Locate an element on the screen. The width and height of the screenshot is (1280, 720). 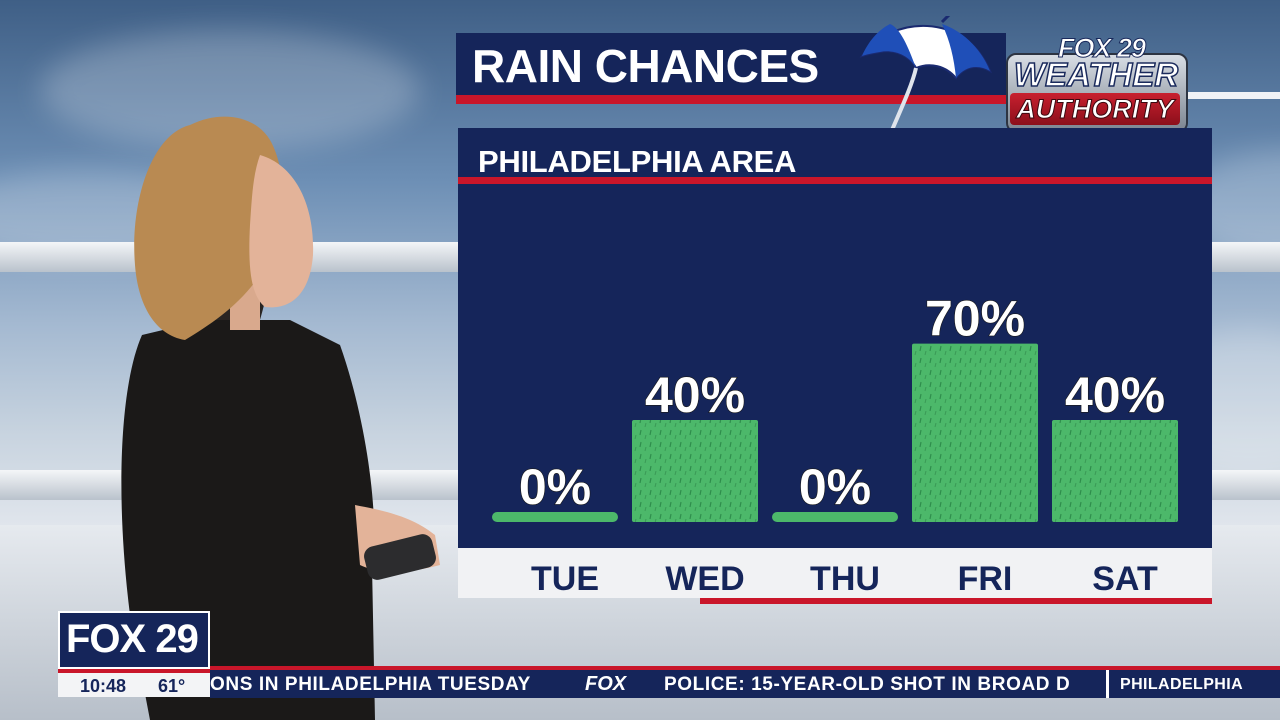
day-label-band: TUE WED THU FRI SAT is located at coordinates (835, 573).